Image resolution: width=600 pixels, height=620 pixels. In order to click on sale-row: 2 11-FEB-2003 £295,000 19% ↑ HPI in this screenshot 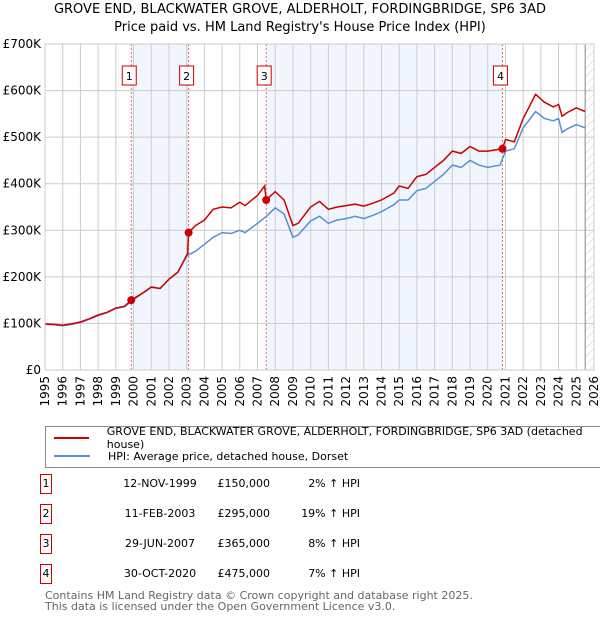, I will do `click(320, 515)`.